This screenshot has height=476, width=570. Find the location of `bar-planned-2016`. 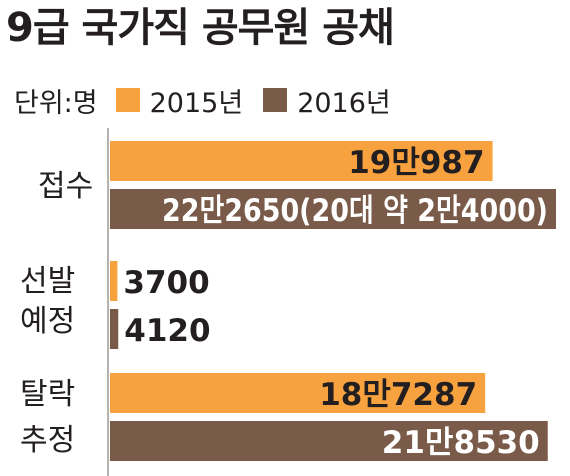

bar-planned-2016 is located at coordinates (114, 329).